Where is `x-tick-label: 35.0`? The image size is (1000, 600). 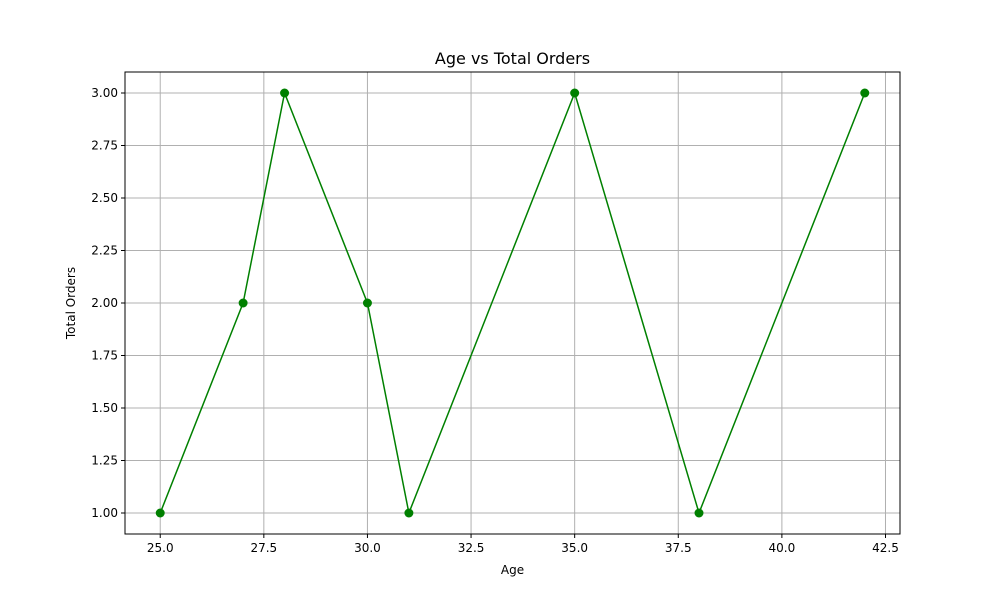 x-tick-label: 35.0 is located at coordinates (574, 548).